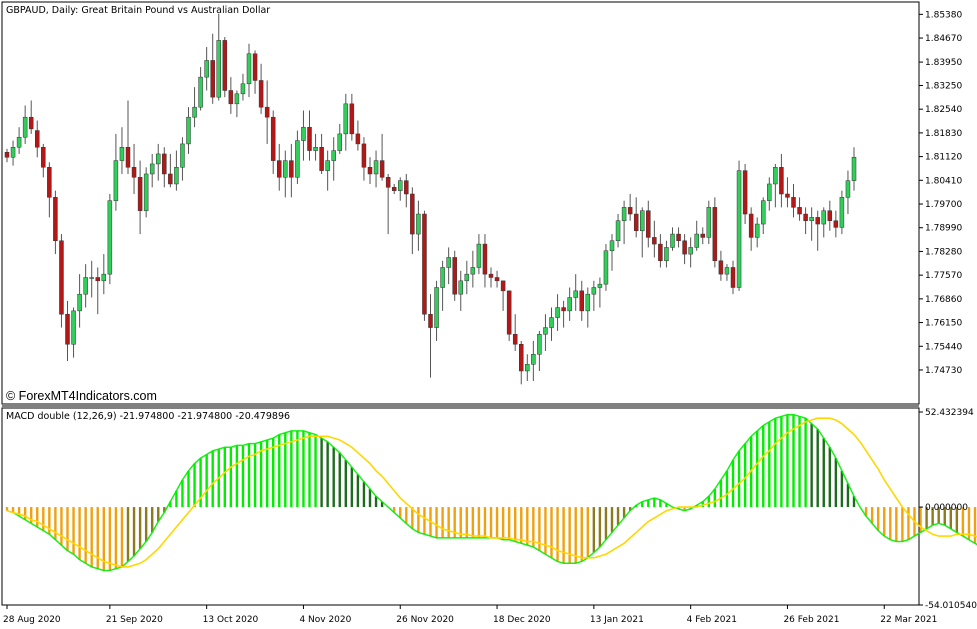 The image size is (977, 629). What do you see at coordinates (943, 181) in the screenshot?
I see `price-tick-label: 1.80410` at bounding box center [943, 181].